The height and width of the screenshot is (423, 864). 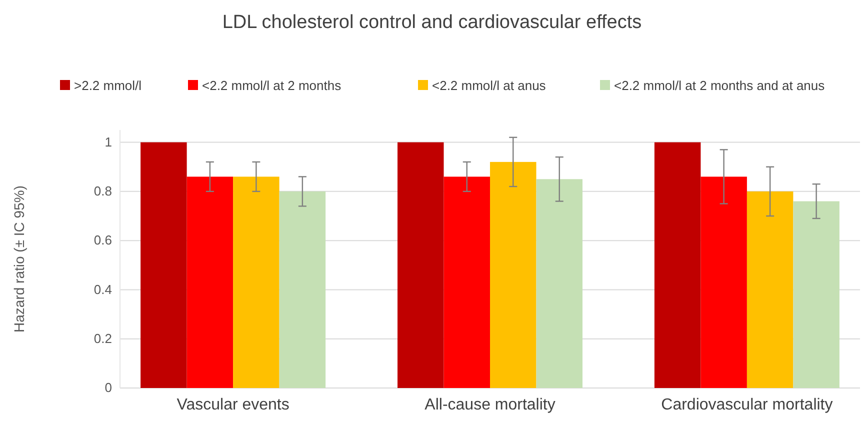 I want to click on y-axis-title: Hazard ratio (± IC 95%), so click(x=19, y=259).